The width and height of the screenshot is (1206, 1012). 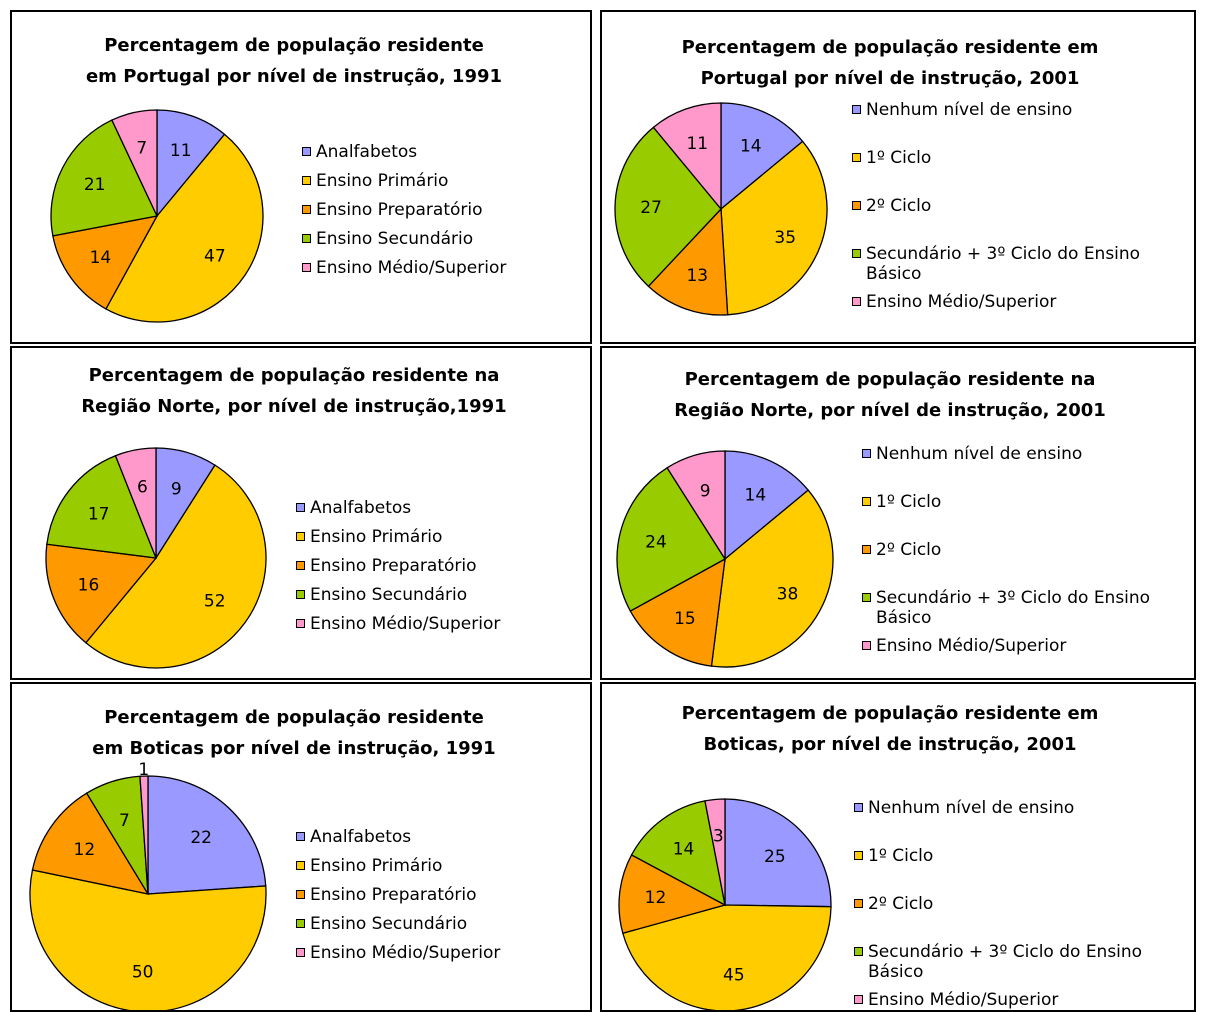 I want to click on pie-slice-nenhum-nivel-de-ensino, so click(x=762, y=156).